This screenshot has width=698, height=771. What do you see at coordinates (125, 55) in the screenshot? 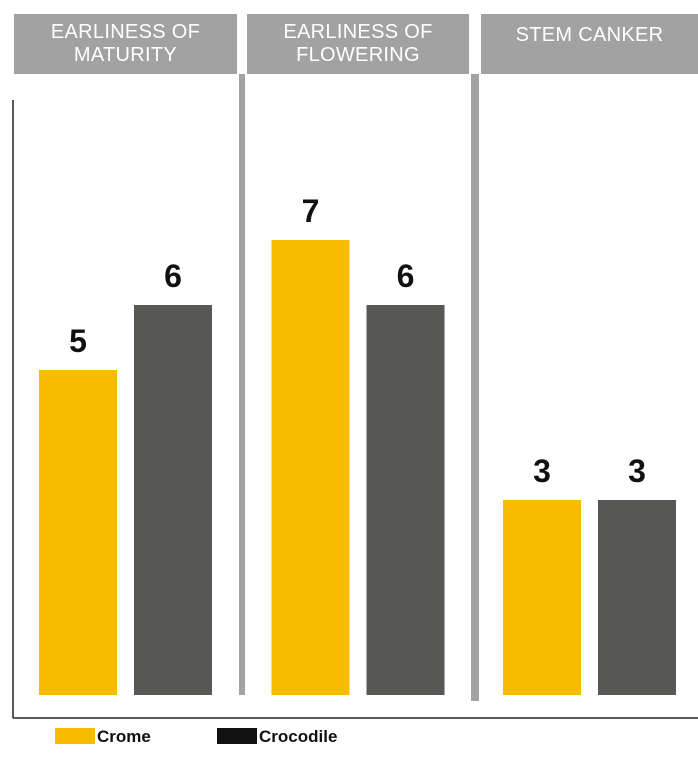
I see `header-earliness-of-maturity-line-2: MATURITY` at bounding box center [125, 55].